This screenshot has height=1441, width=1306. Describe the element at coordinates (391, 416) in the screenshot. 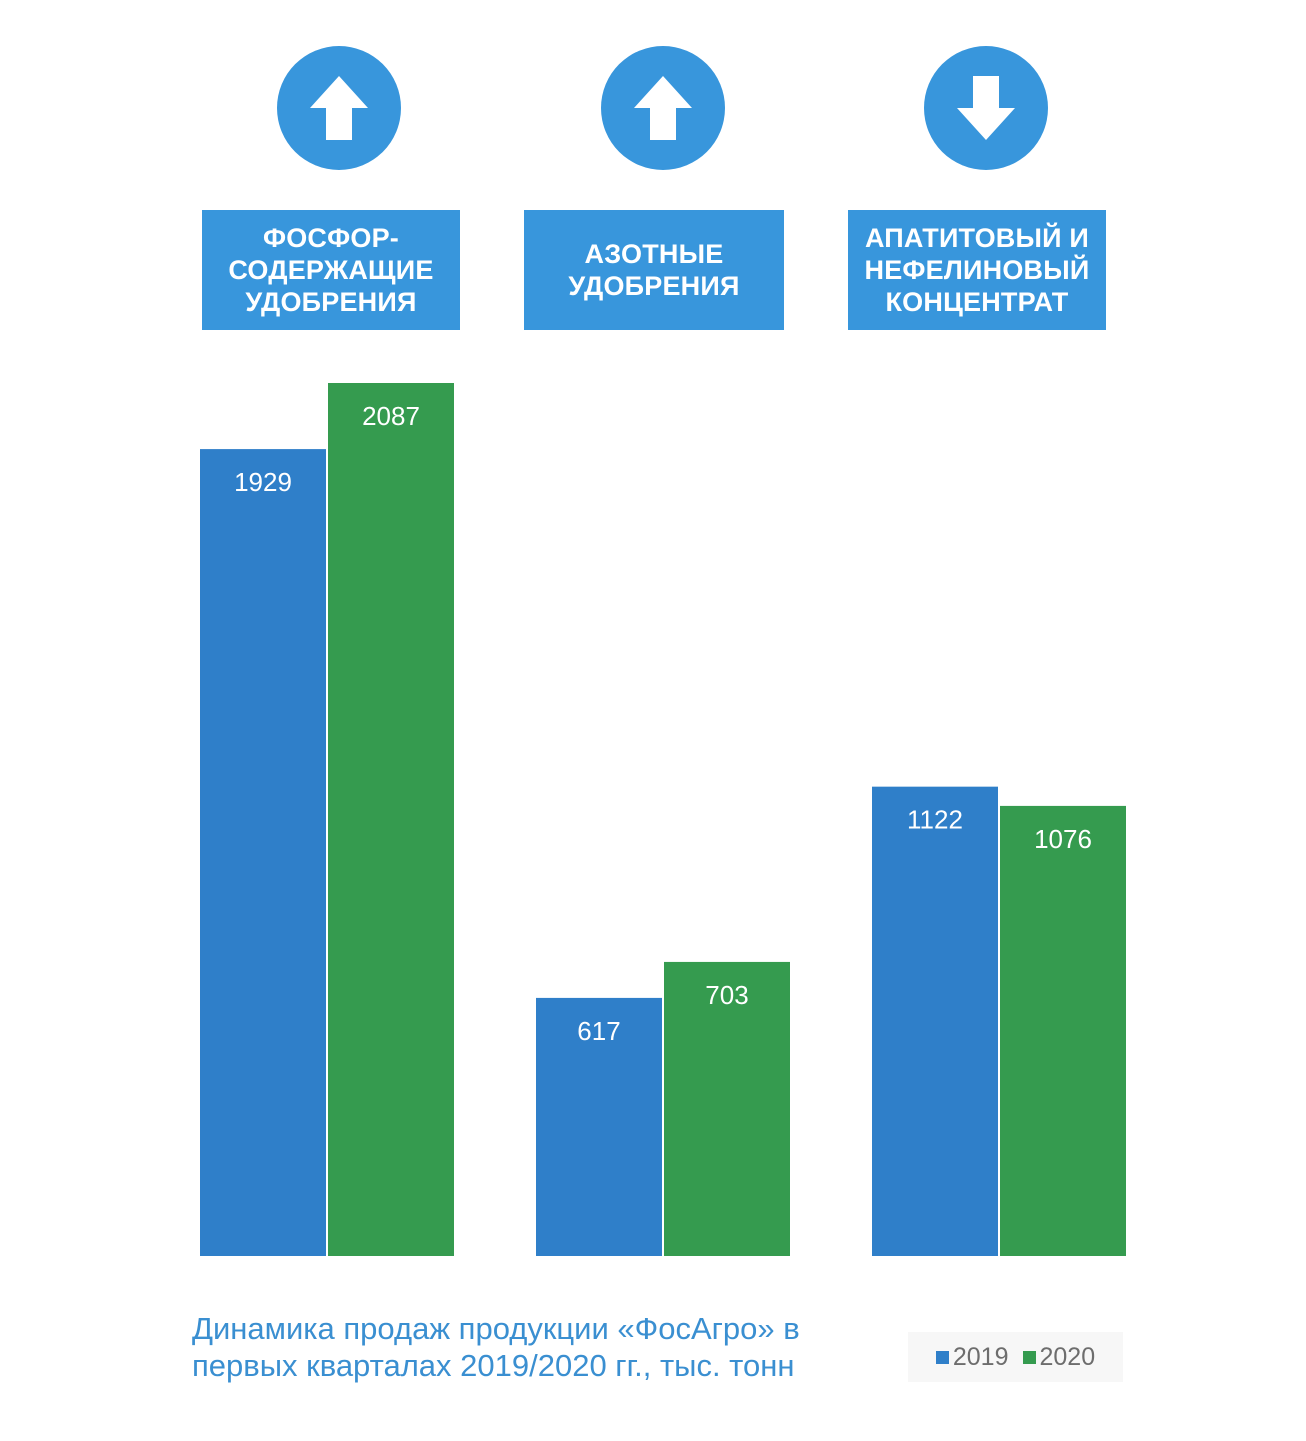

I see `bar-value-label: 2087` at that location.